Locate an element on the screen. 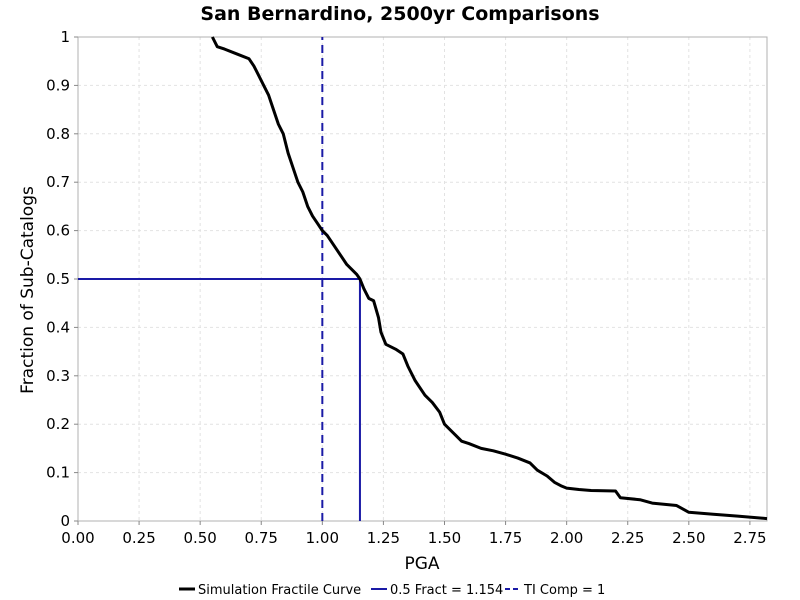  x-tick-label: 0.25 is located at coordinates (138, 538).